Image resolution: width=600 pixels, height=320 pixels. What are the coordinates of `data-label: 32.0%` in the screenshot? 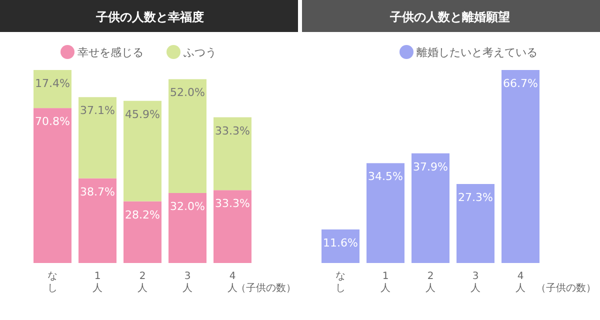 It's located at (187, 206).